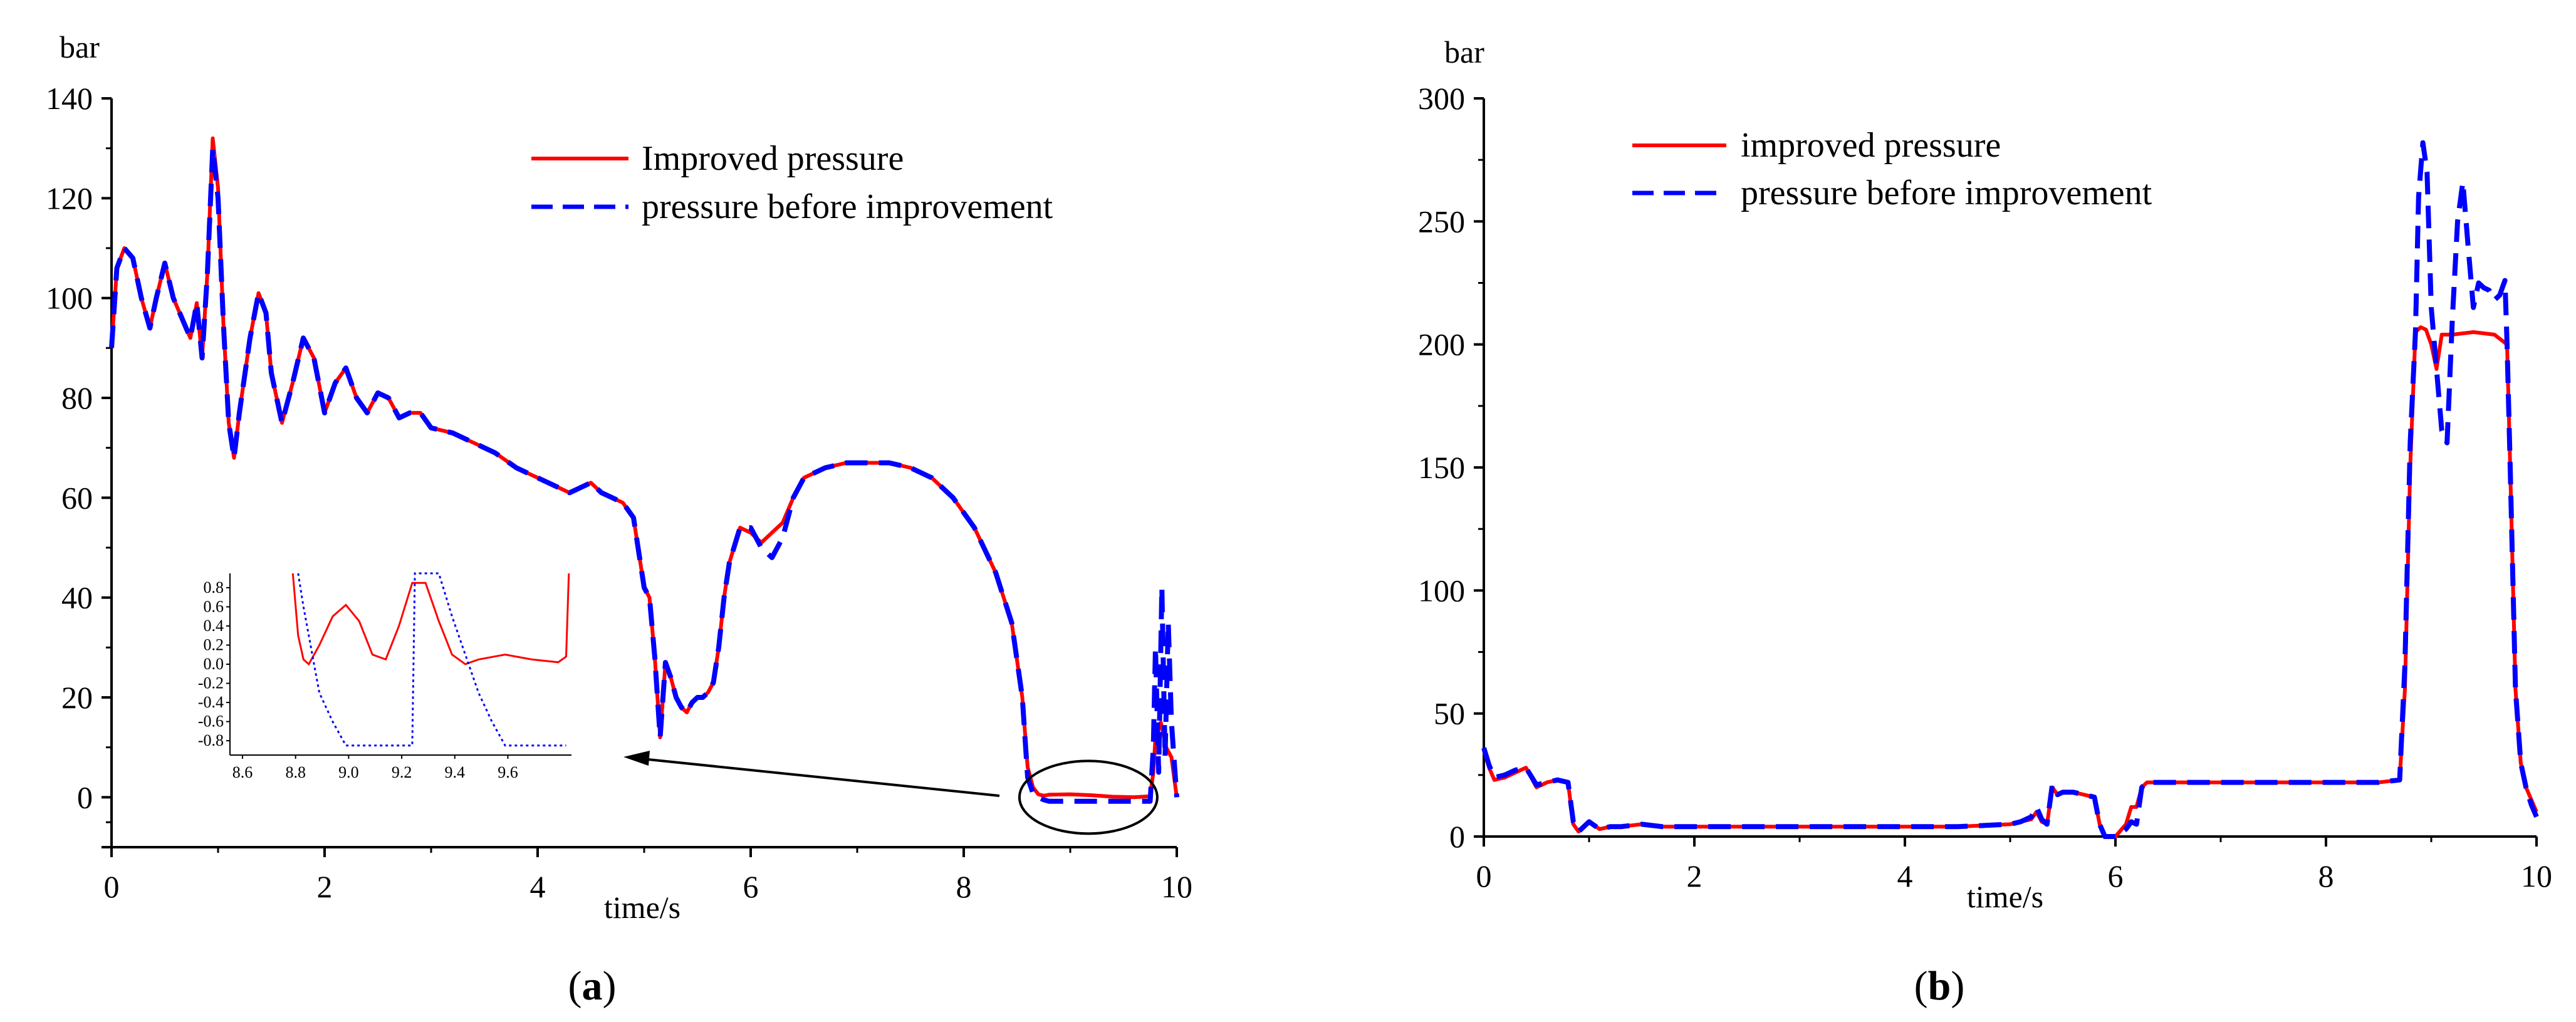 The image size is (2576, 1022). What do you see at coordinates (1695, 876) in the screenshot?
I see `x-tick-label-b: 2` at bounding box center [1695, 876].